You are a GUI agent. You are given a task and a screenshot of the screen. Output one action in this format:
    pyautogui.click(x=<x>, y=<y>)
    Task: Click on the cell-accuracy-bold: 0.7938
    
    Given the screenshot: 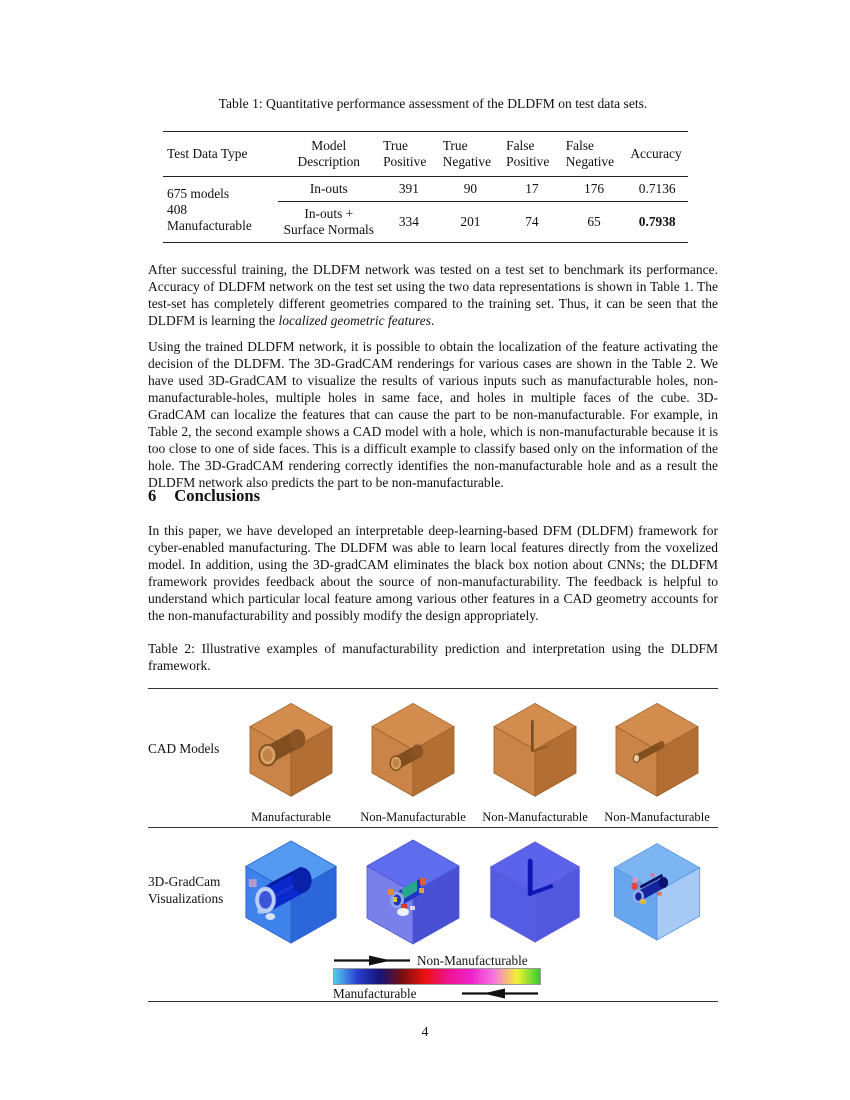 What is the action you would take?
    pyautogui.click(x=657, y=222)
    